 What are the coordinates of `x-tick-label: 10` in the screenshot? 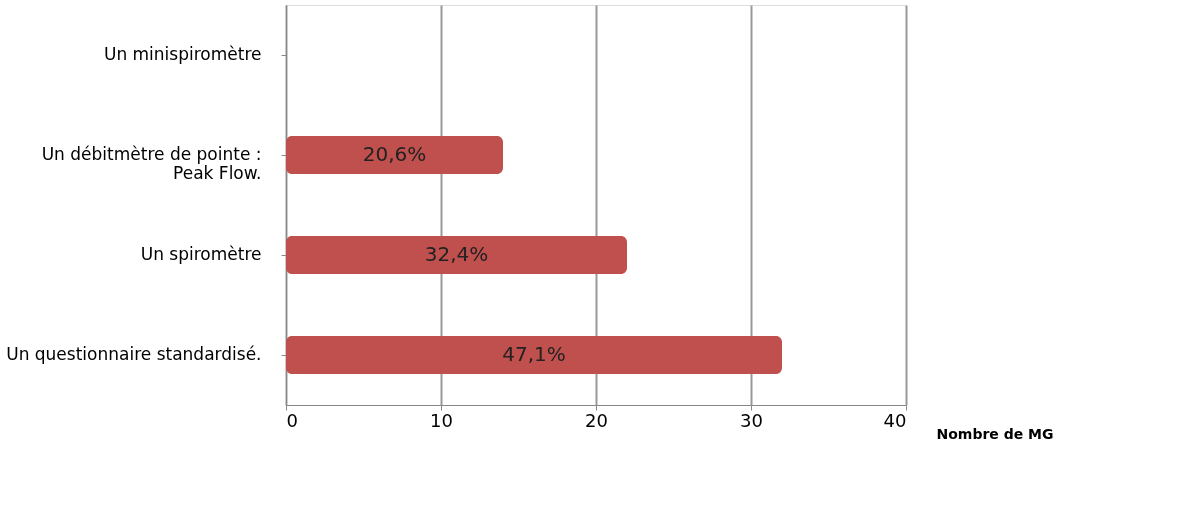 It's located at (441, 420).